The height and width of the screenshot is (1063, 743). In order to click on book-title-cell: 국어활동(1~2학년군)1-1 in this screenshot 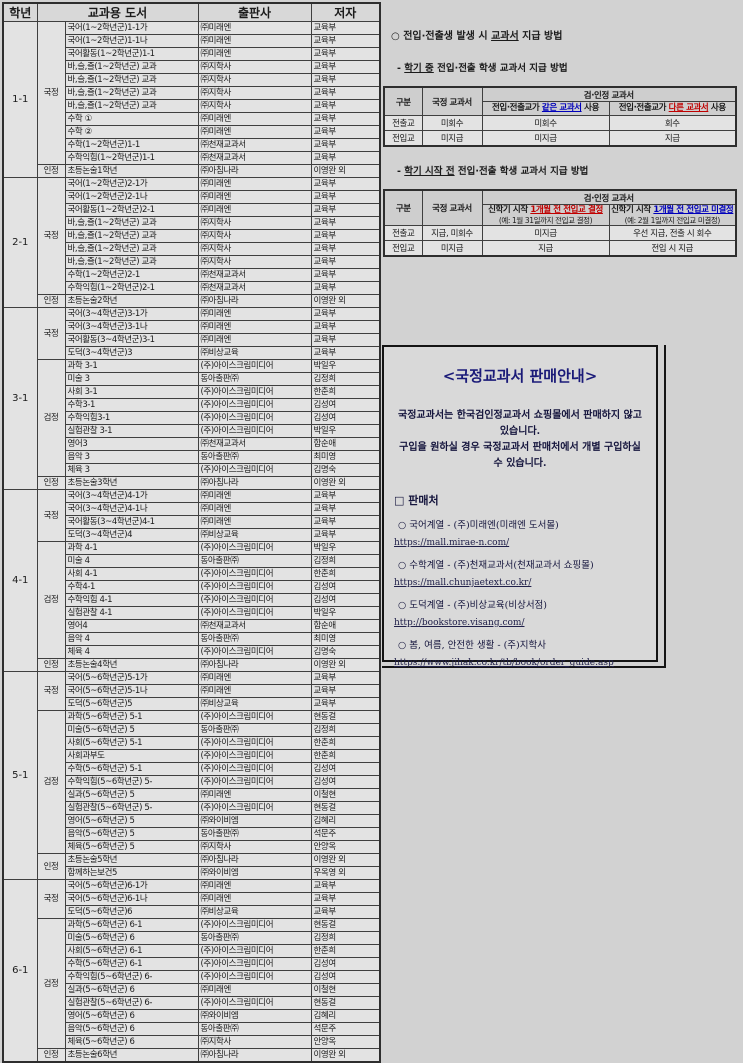, I will do `click(131, 54)`.